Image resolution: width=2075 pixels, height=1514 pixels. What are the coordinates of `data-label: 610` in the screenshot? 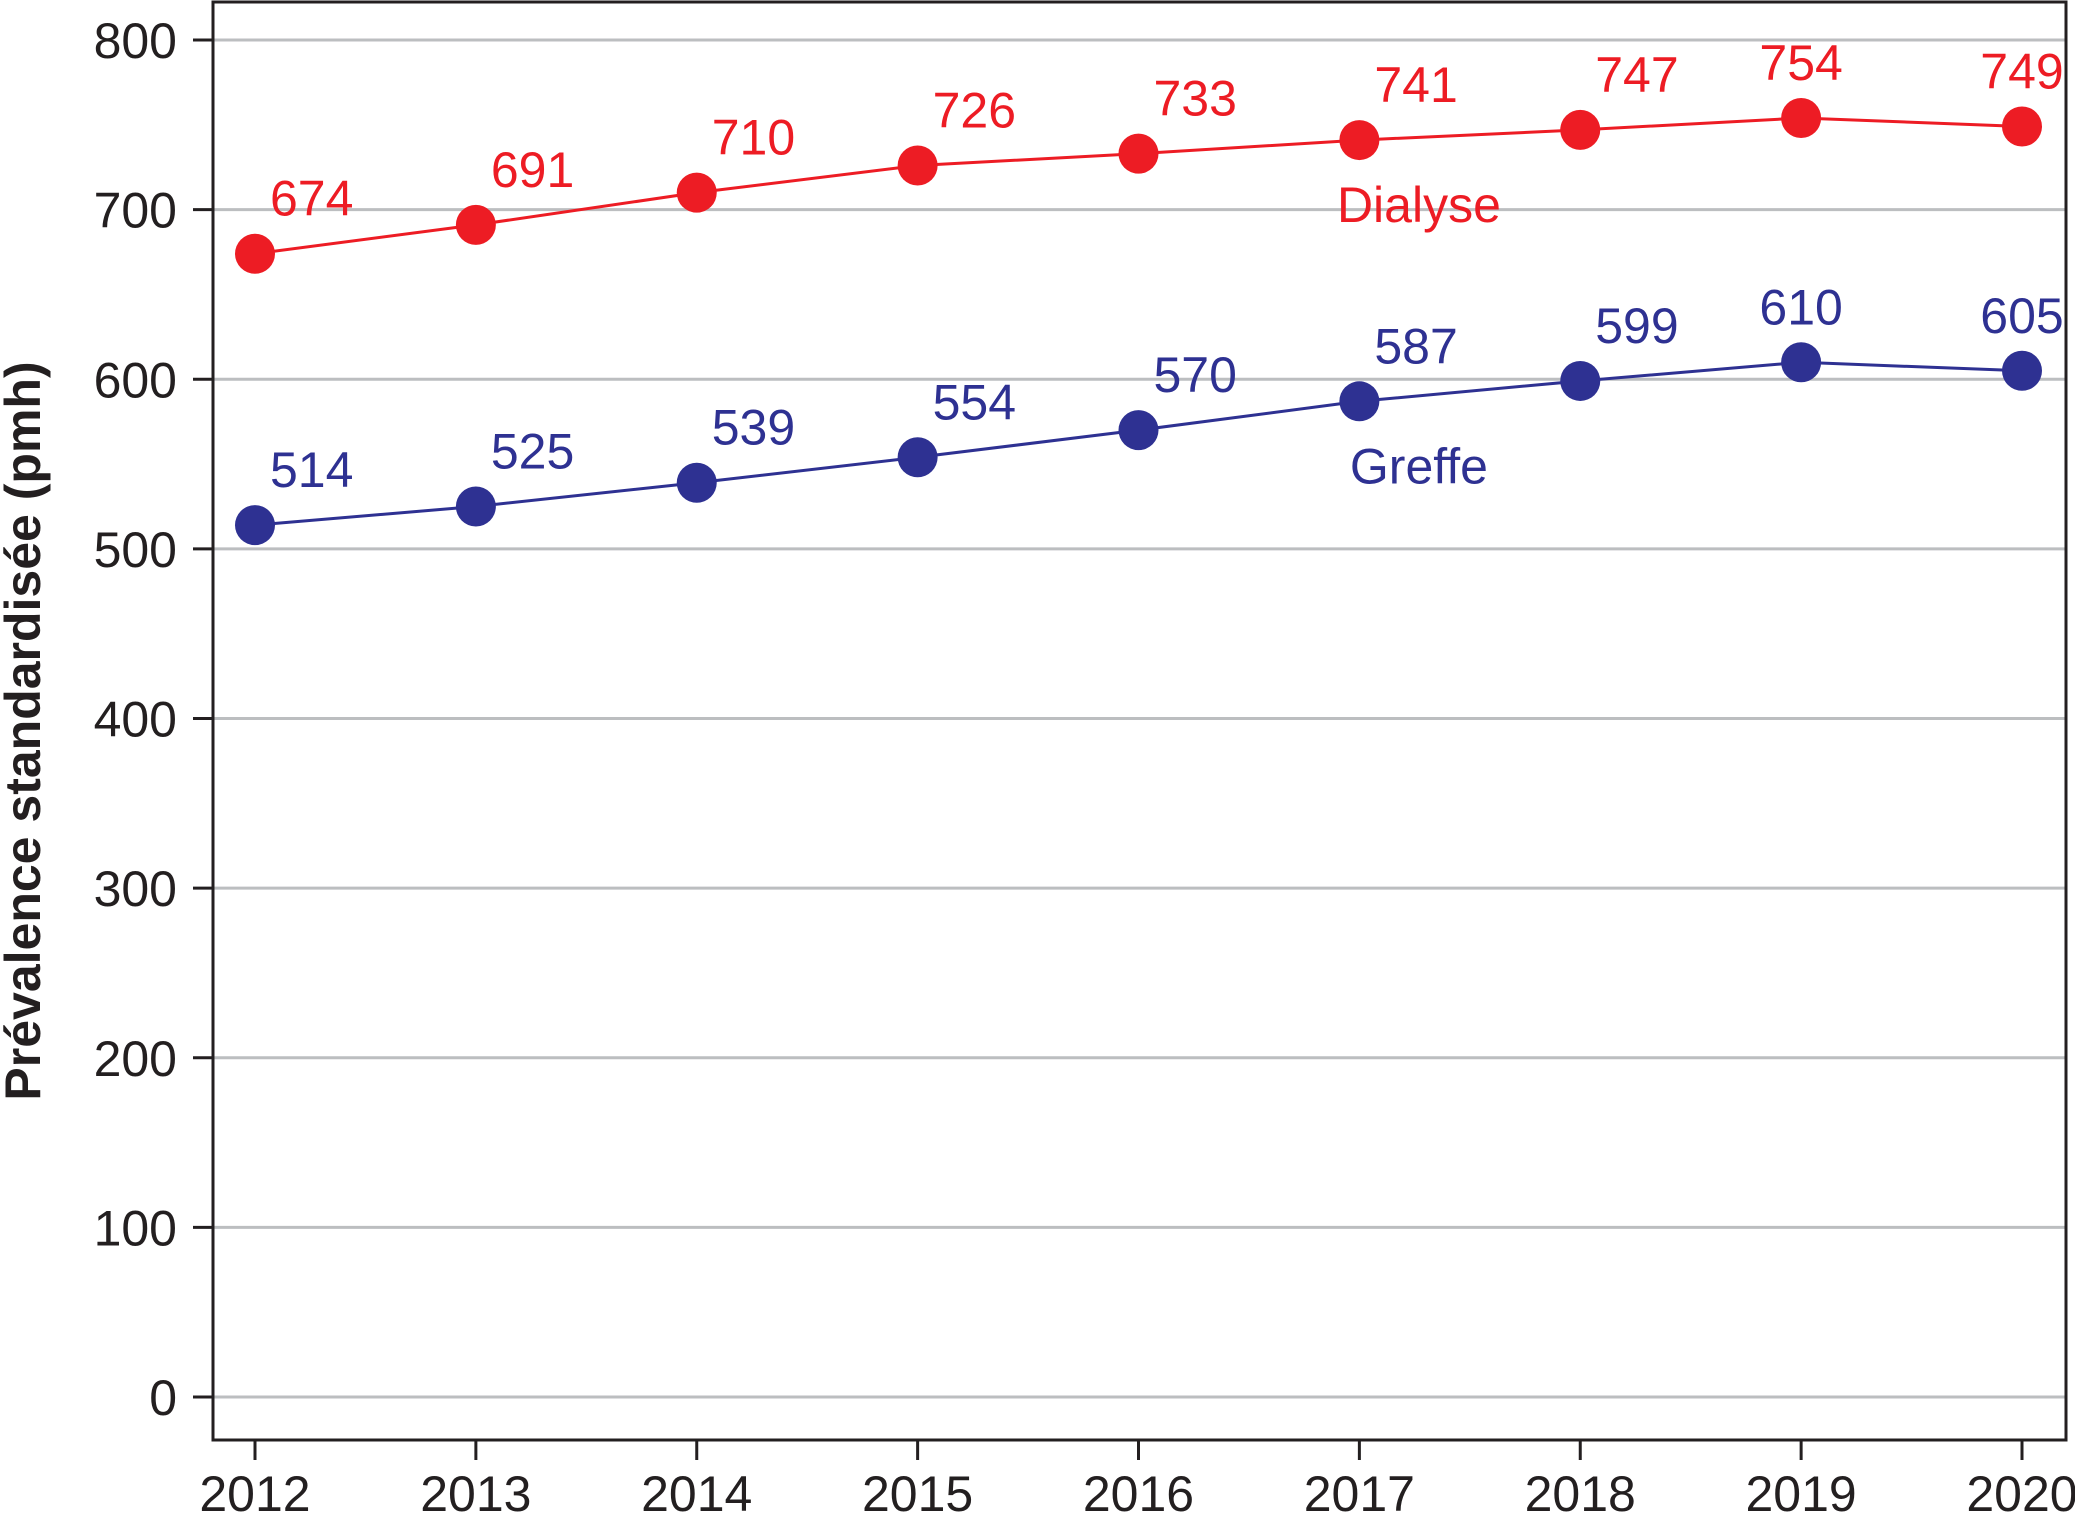 It's located at (1800, 307).